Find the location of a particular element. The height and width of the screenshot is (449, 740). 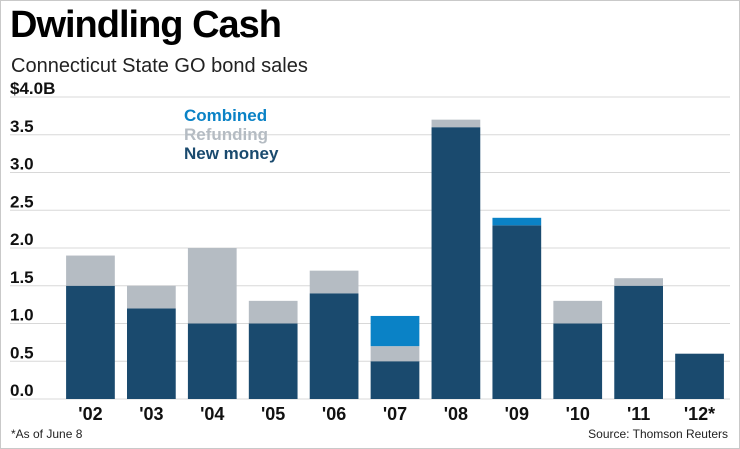

y-tick-label: $4.0B is located at coordinates (32, 88).